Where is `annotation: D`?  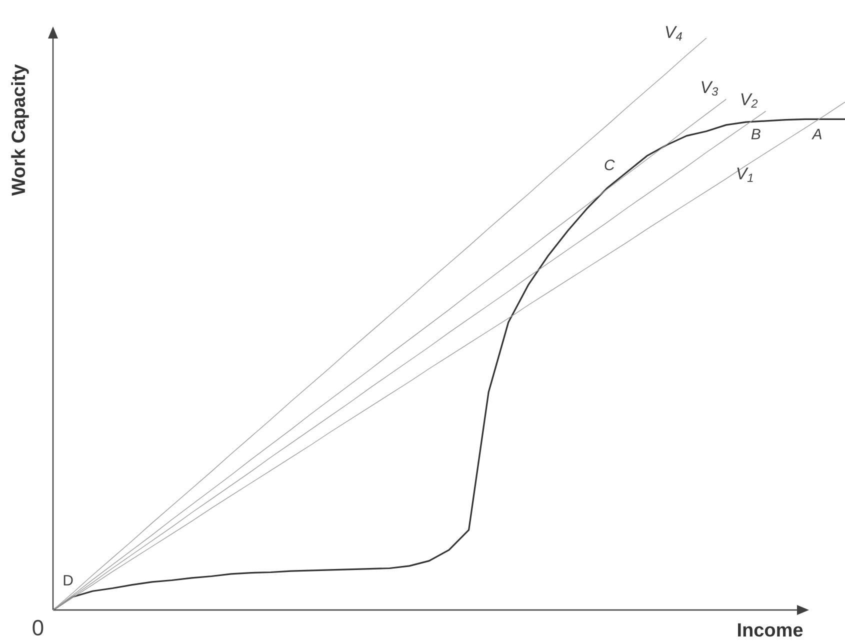 annotation: D is located at coordinates (68, 580).